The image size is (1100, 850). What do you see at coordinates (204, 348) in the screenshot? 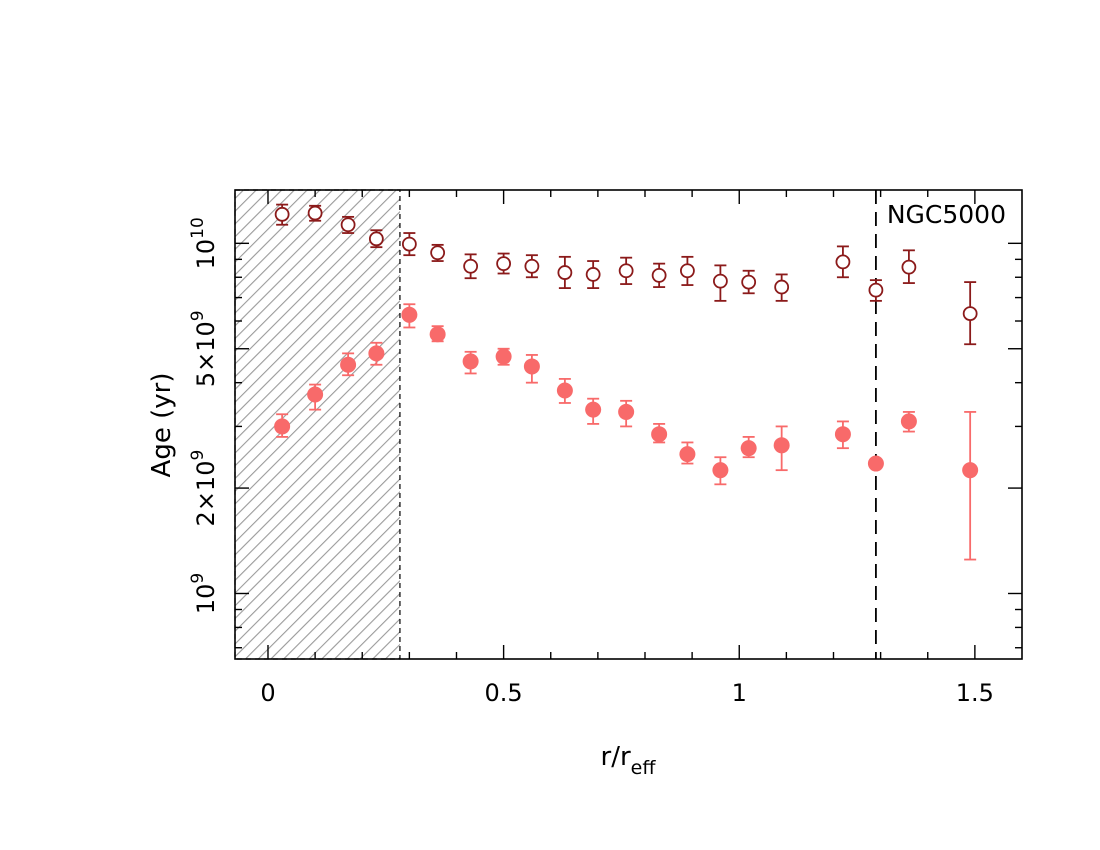
I see `y-tick-label: 5×109` at bounding box center [204, 348].